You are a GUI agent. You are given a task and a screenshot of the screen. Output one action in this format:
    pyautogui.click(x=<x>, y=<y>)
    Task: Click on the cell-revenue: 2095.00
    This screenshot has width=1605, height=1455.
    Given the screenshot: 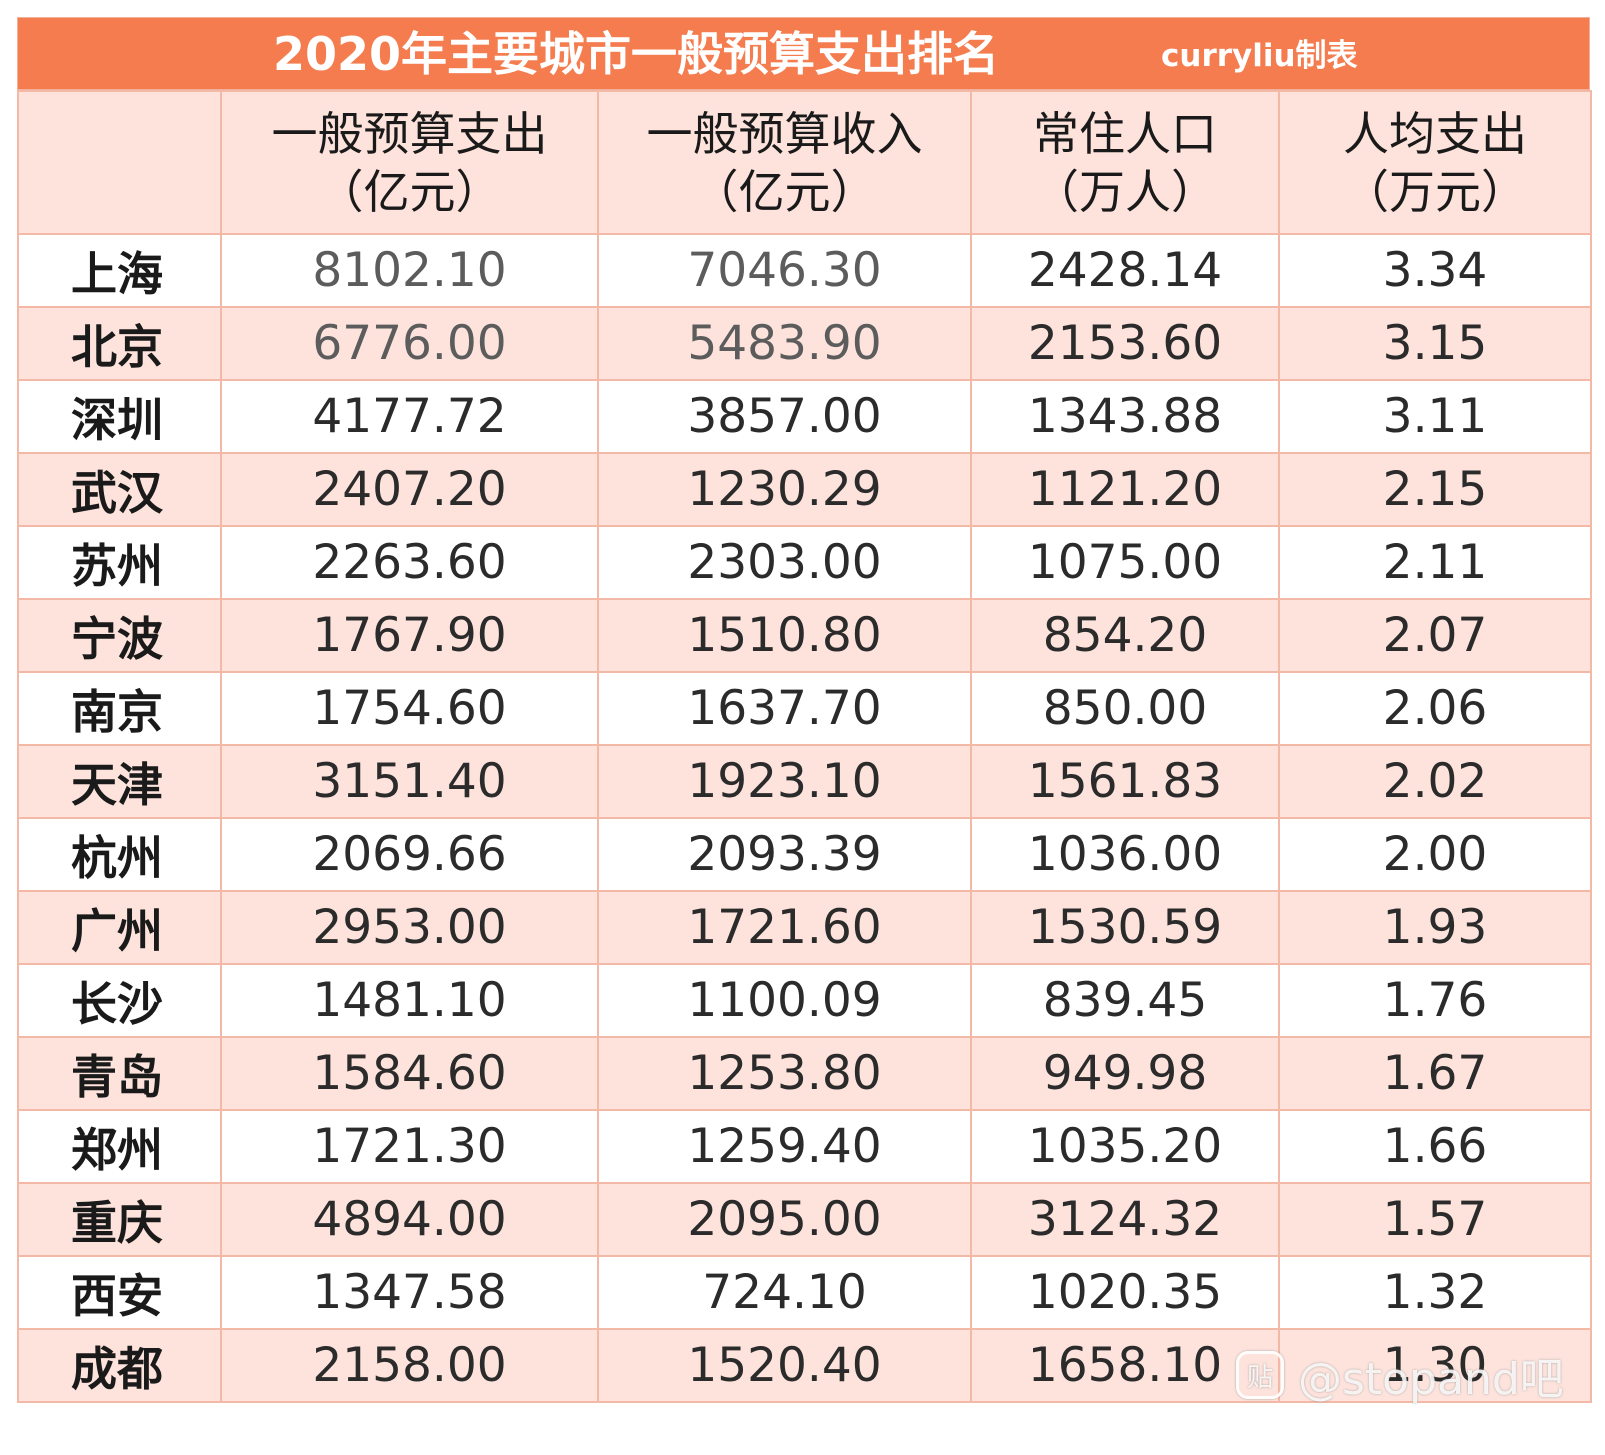 What is the action you would take?
    pyautogui.click(x=784, y=1219)
    